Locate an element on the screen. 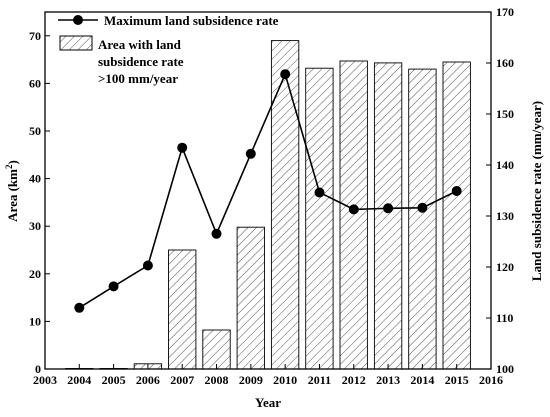 The image size is (550, 417). bar-2009 is located at coordinates (250, 298).